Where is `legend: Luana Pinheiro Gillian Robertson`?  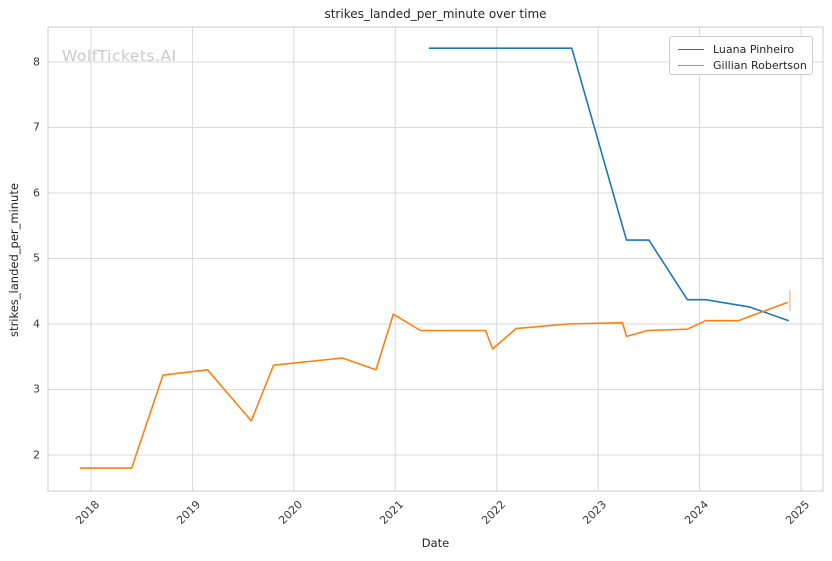 legend: Luana Pinheiro Gillian Robertson is located at coordinates (741, 55).